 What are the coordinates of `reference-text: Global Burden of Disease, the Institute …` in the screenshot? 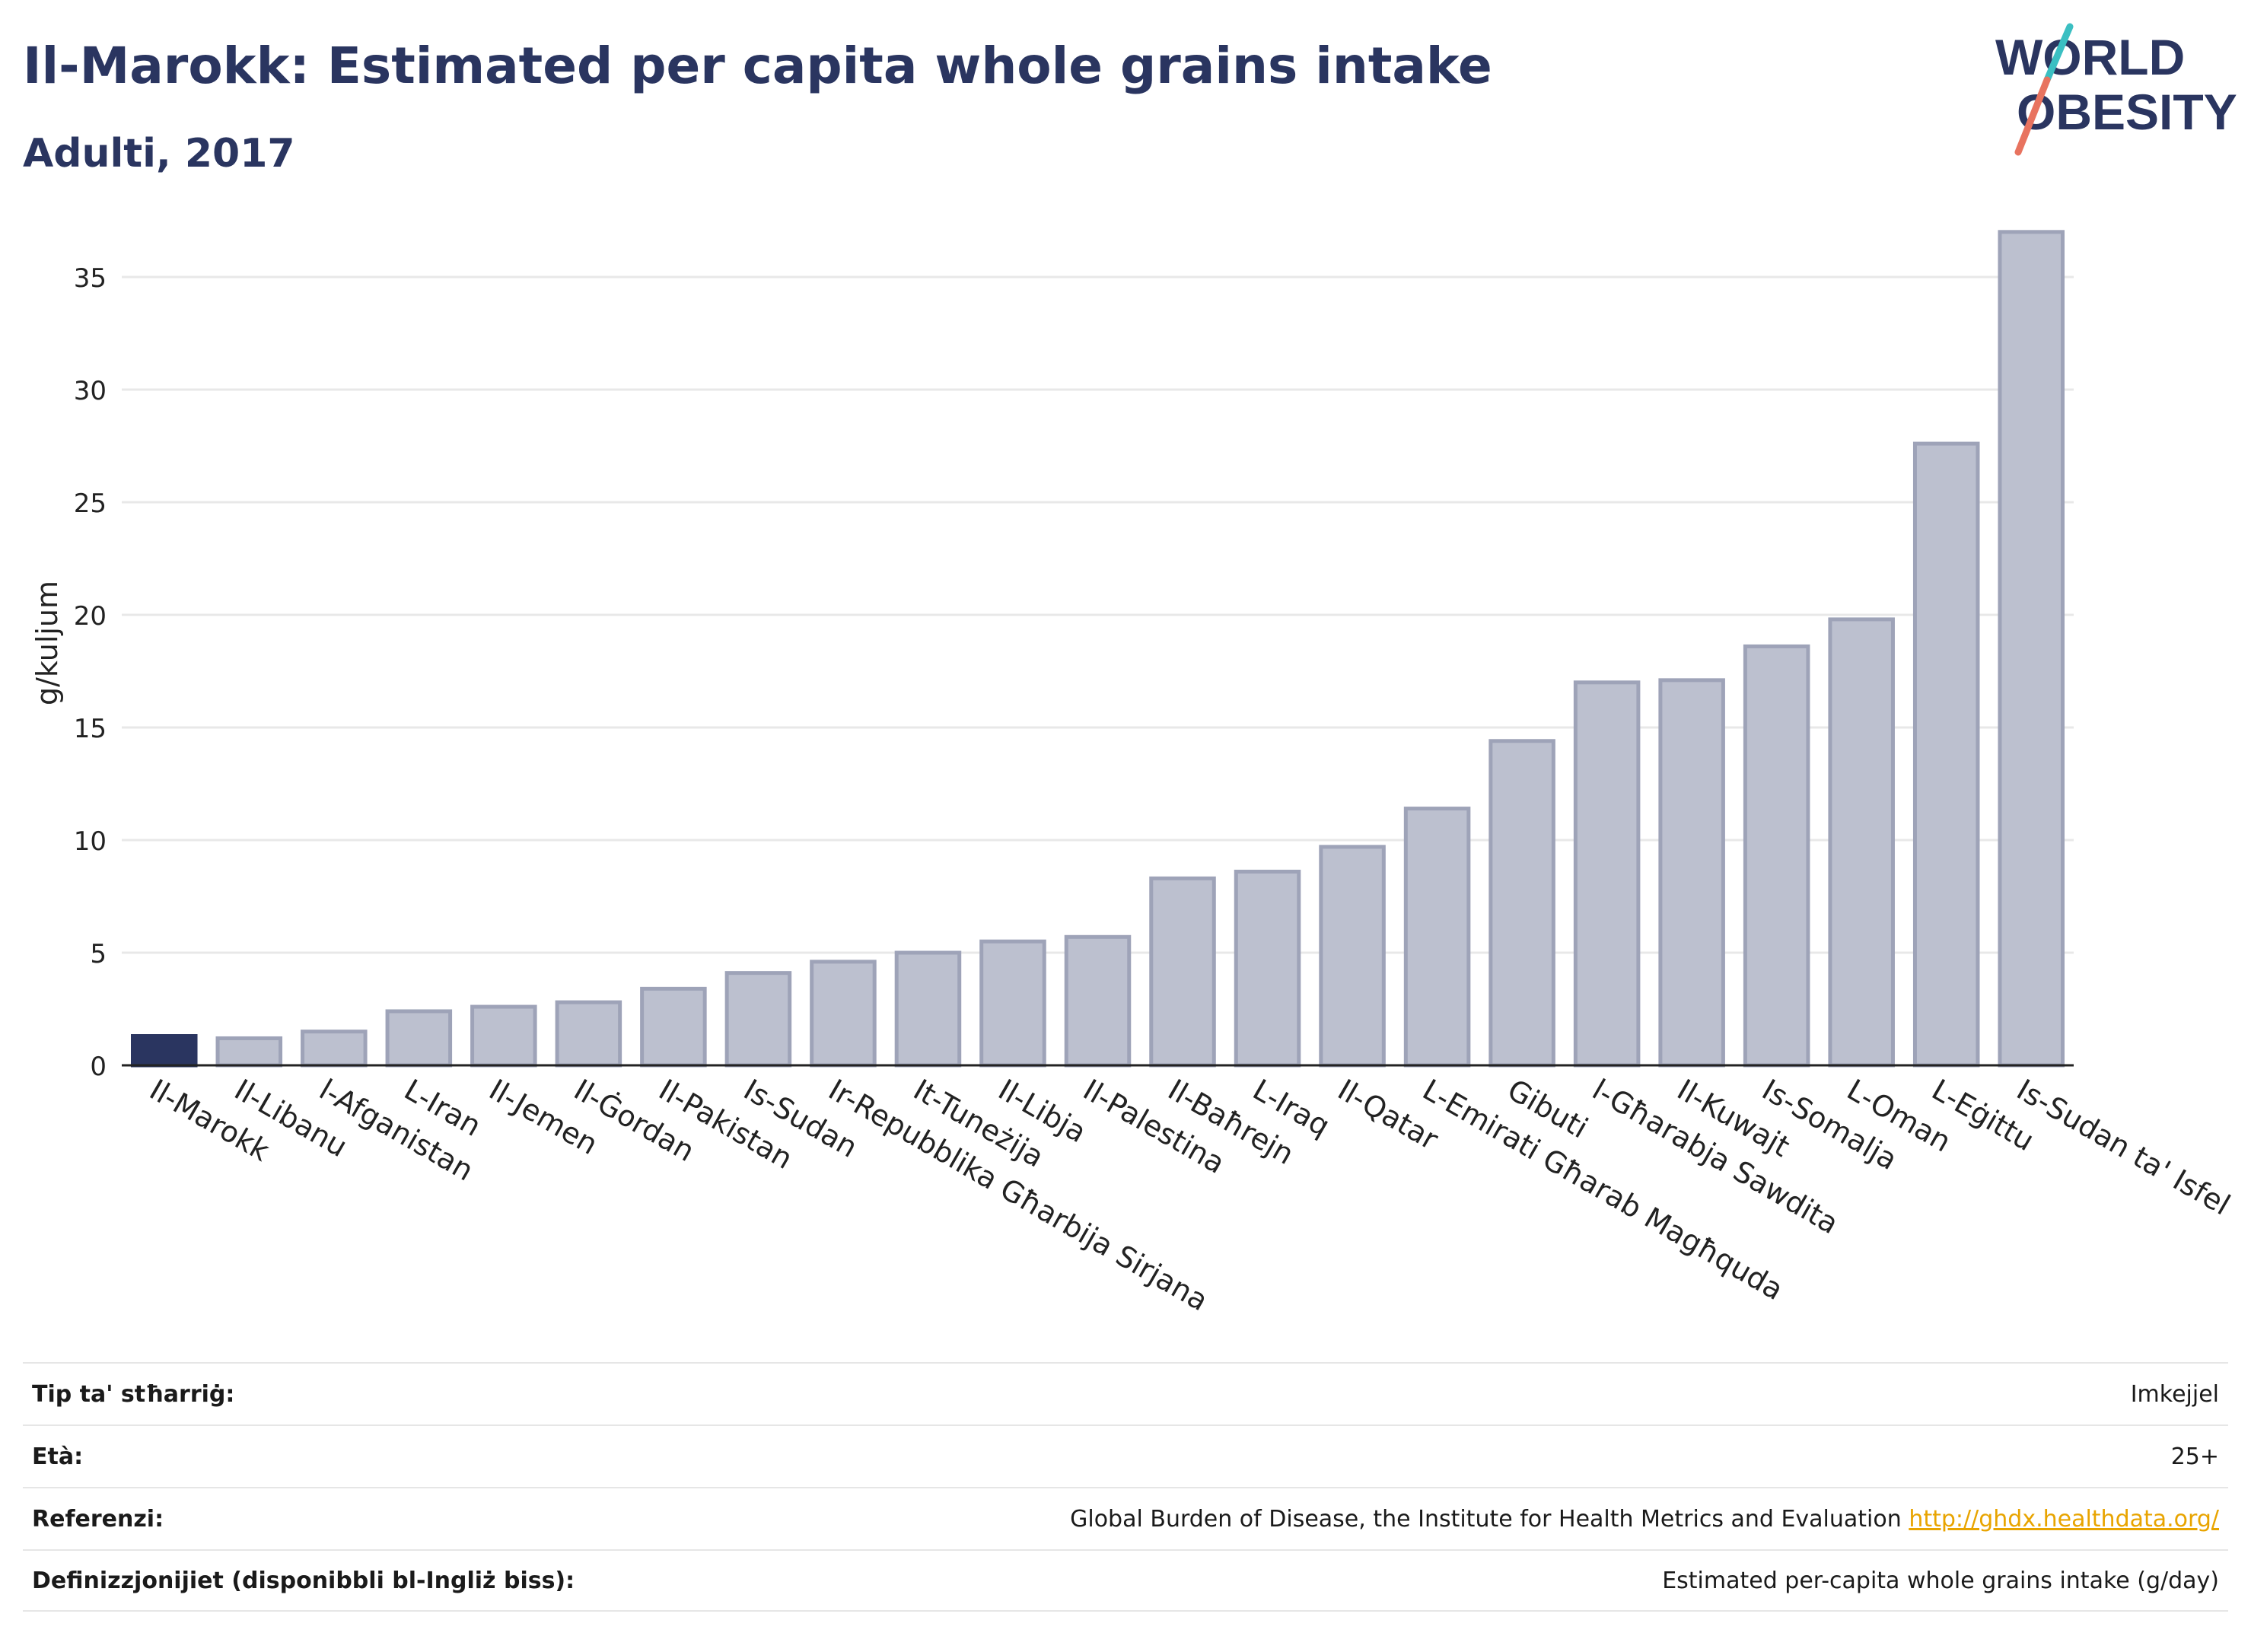 It's located at (1486, 1519).